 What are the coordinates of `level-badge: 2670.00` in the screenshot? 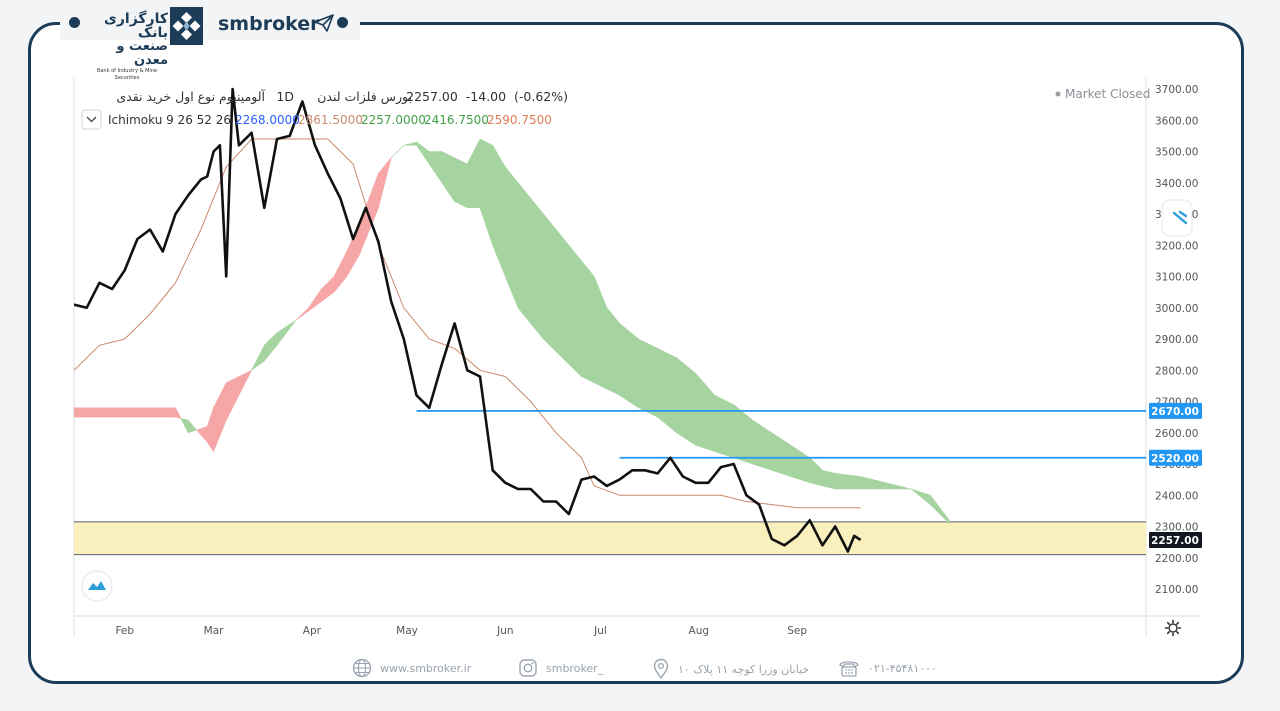 It's located at (1175, 412).